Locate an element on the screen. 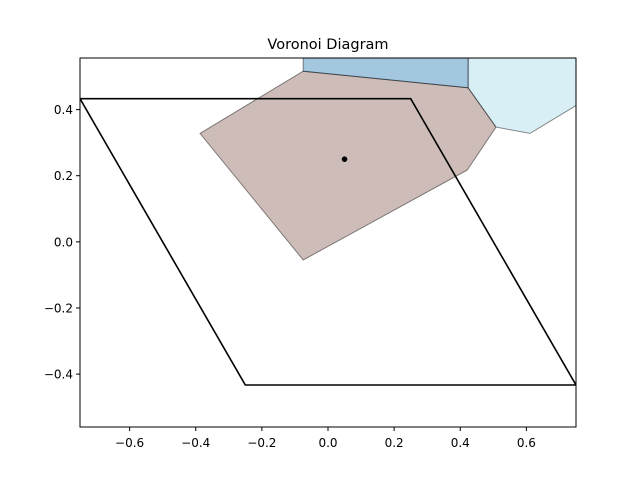 The height and width of the screenshot is (485, 640). y-tick-label: 0.2 is located at coordinates (63, 176).